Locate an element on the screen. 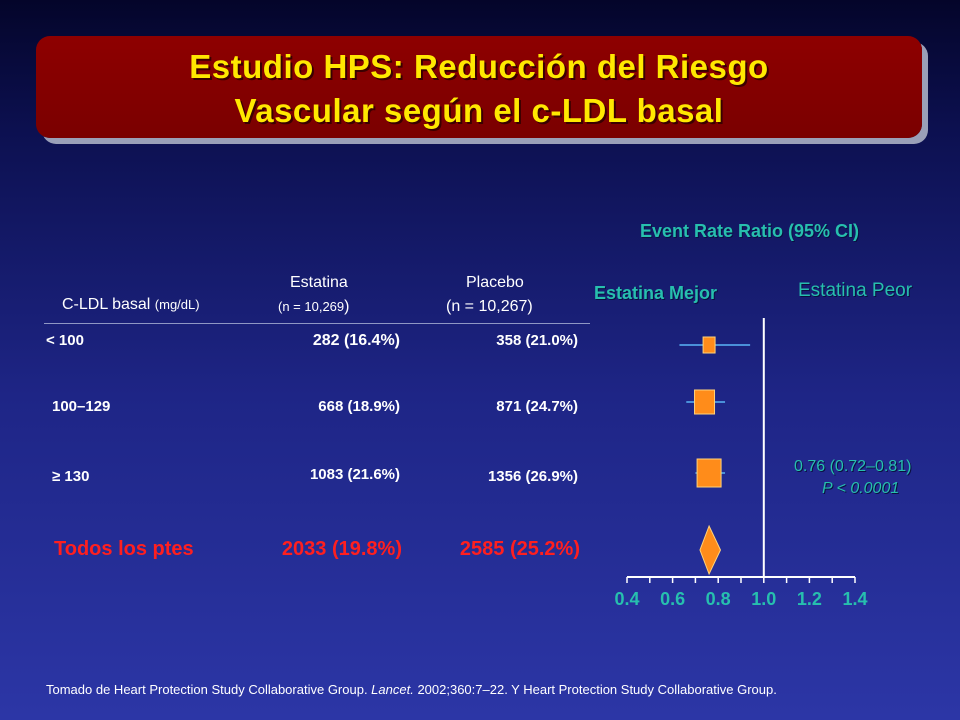 The height and width of the screenshot is (720, 960). row-lt100-estatina: 282 (16.4%) is located at coordinates (356, 340).